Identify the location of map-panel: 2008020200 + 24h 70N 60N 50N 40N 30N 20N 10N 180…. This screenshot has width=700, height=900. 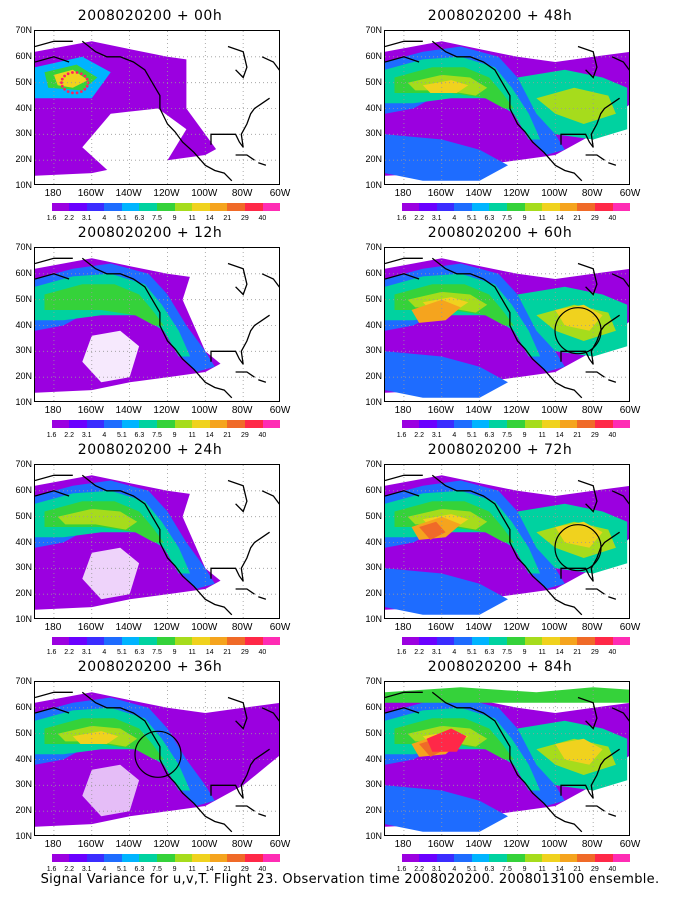
(150, 549).